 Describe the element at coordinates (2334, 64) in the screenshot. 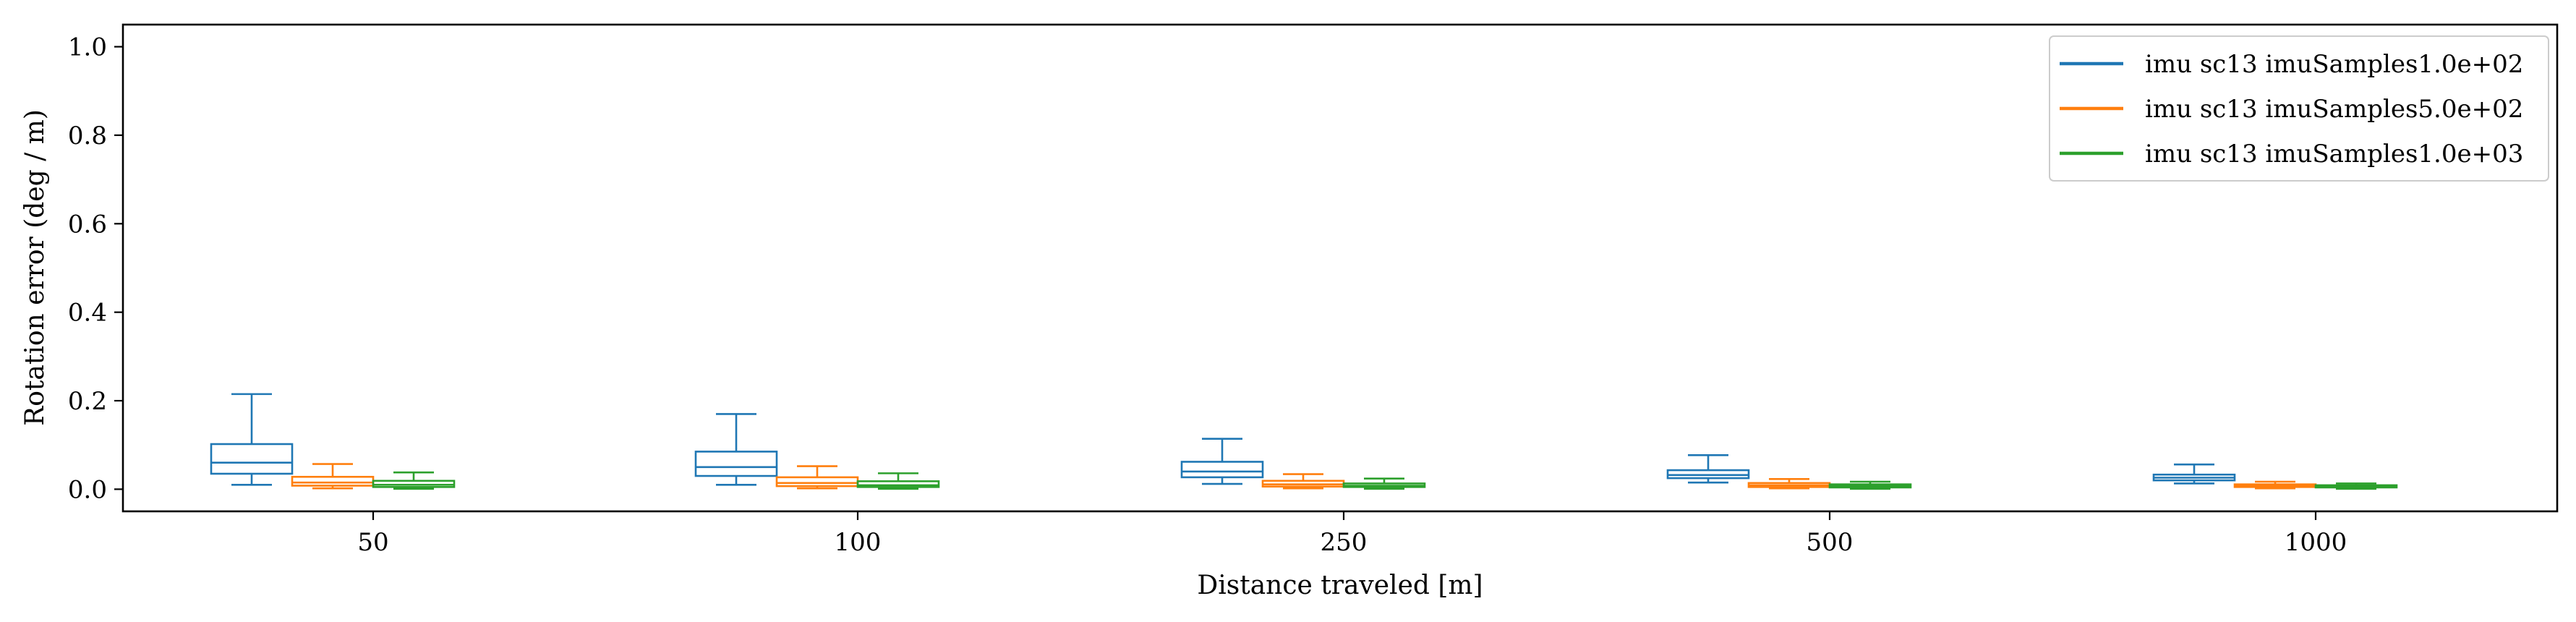

I see `legend-label: imu sc13 imuSamples1.0e+02` at that location.